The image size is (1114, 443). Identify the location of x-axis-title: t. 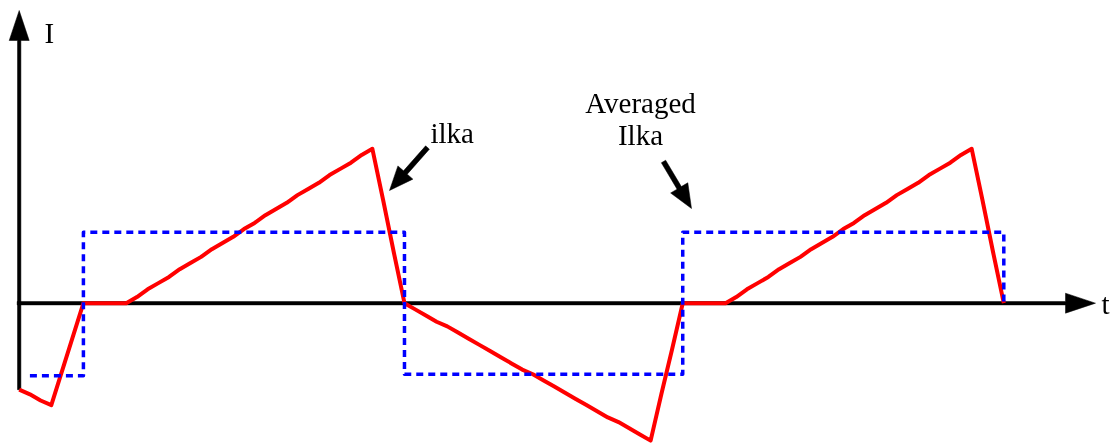
(1105, 303).